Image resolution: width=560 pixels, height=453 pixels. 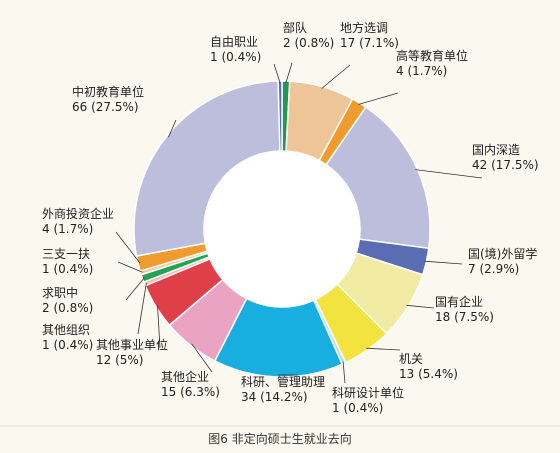 I want to click on slice-value-label: 42 (17.5%), so click(x=505, y=165).